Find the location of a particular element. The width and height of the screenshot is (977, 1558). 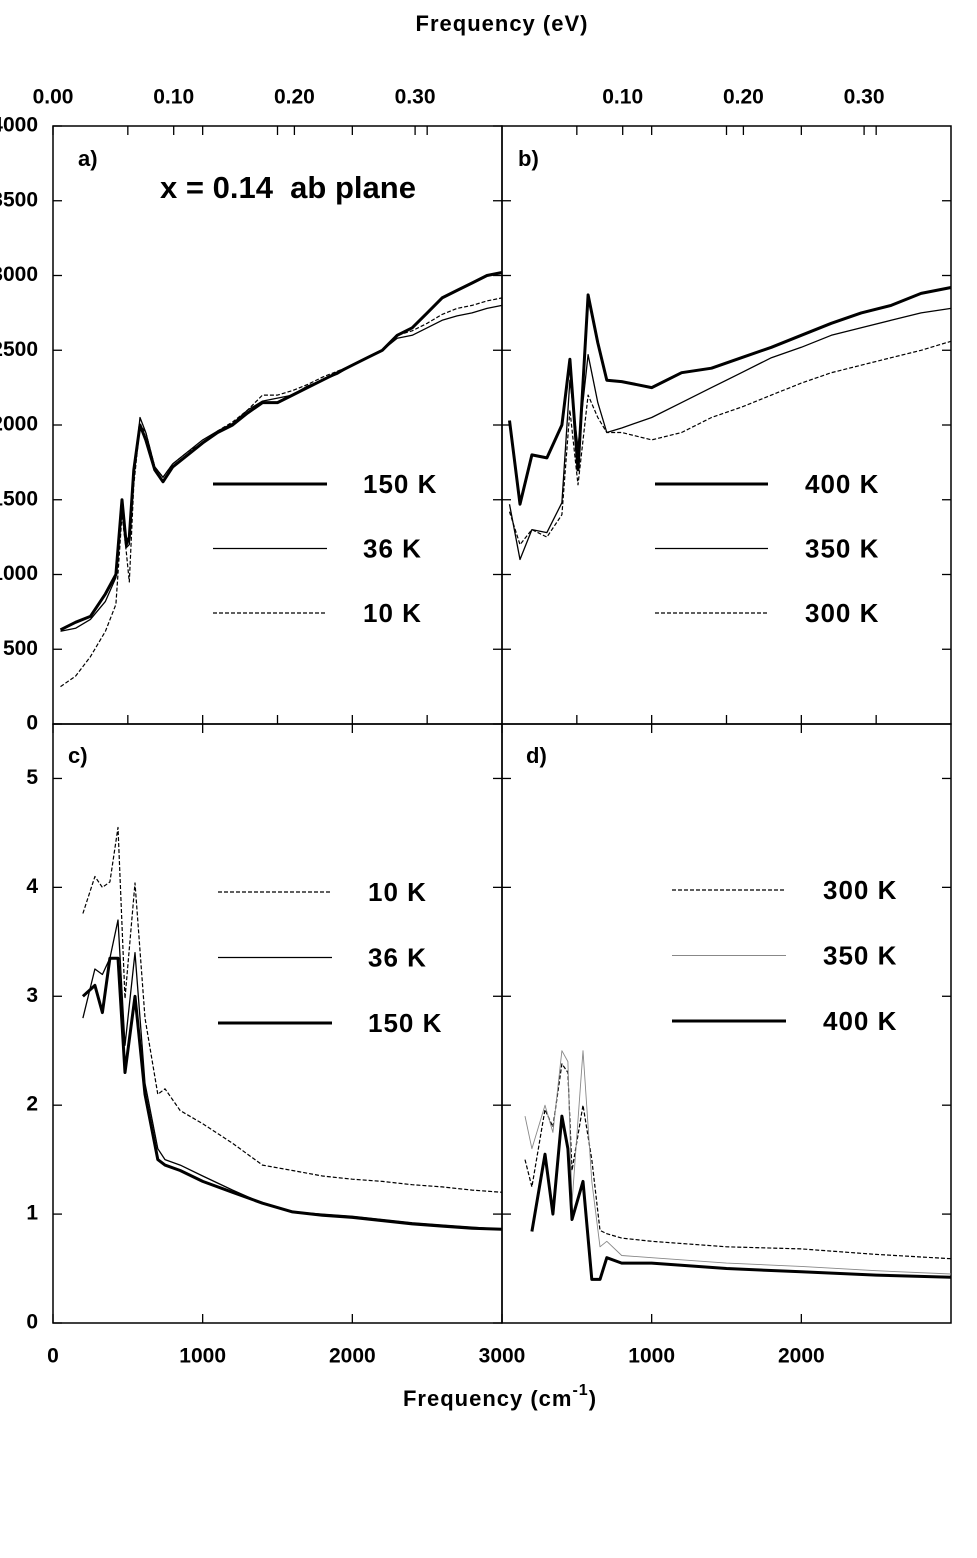

x-tick-label: 0 is located at coordinates (53, 1356).